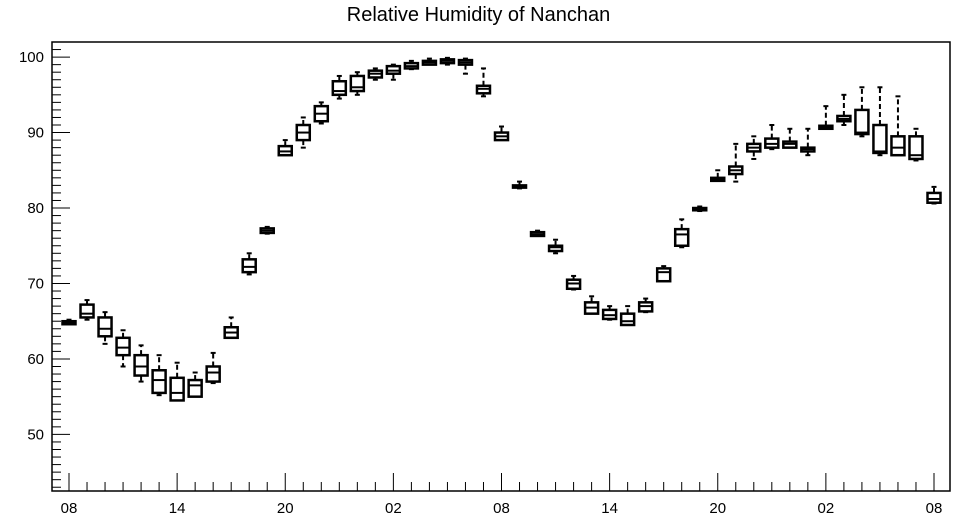 This screenshot has width=957, height=520. I want to click on y-tick-label: 80, so click(35, 208).